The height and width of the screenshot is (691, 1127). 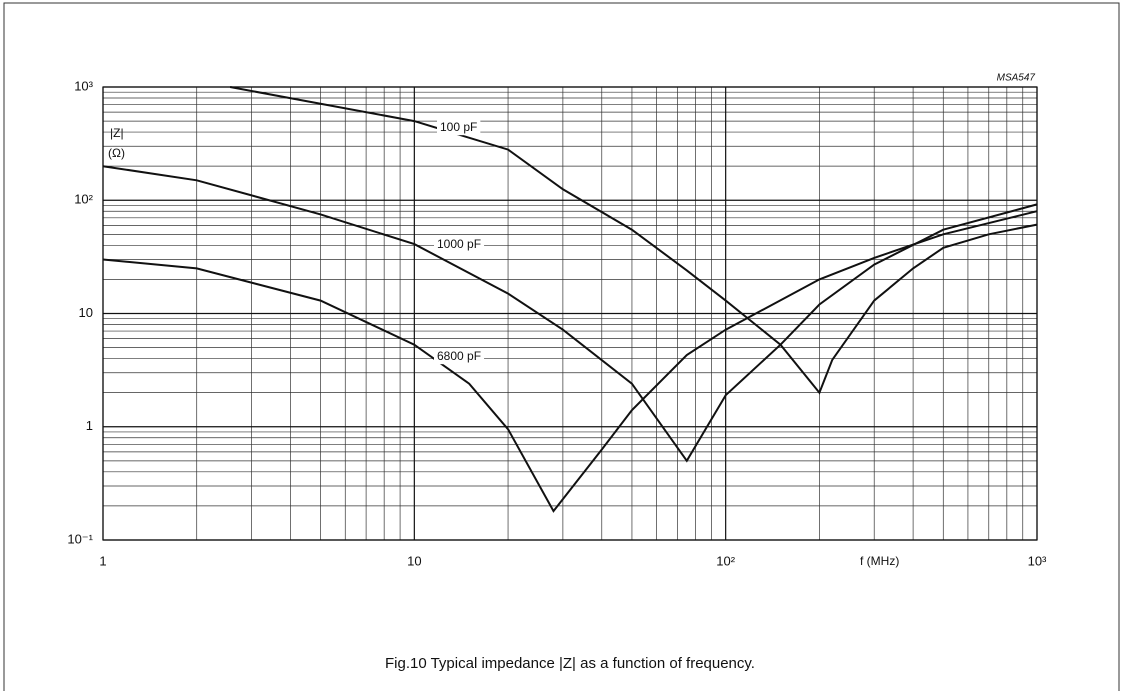 I want to click on y-tick-label: 1, so click(x=89, y=425).